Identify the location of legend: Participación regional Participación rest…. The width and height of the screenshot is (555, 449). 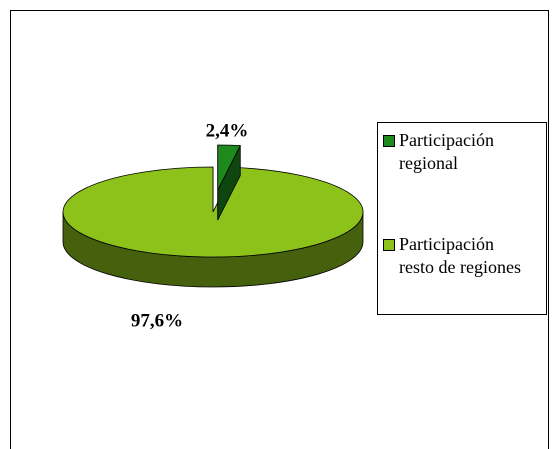
(462, 218).